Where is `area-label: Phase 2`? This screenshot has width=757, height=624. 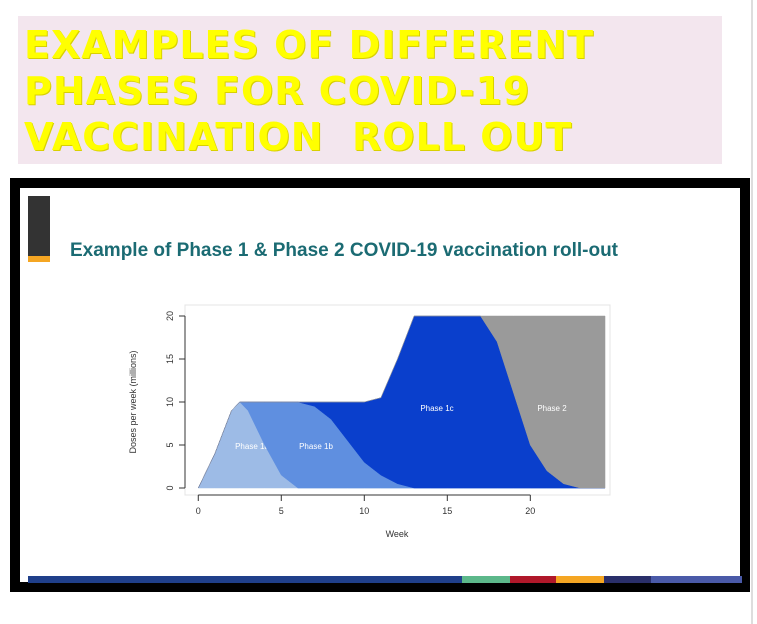
area-label: Phase 2 is located at coordinates (552, 408).